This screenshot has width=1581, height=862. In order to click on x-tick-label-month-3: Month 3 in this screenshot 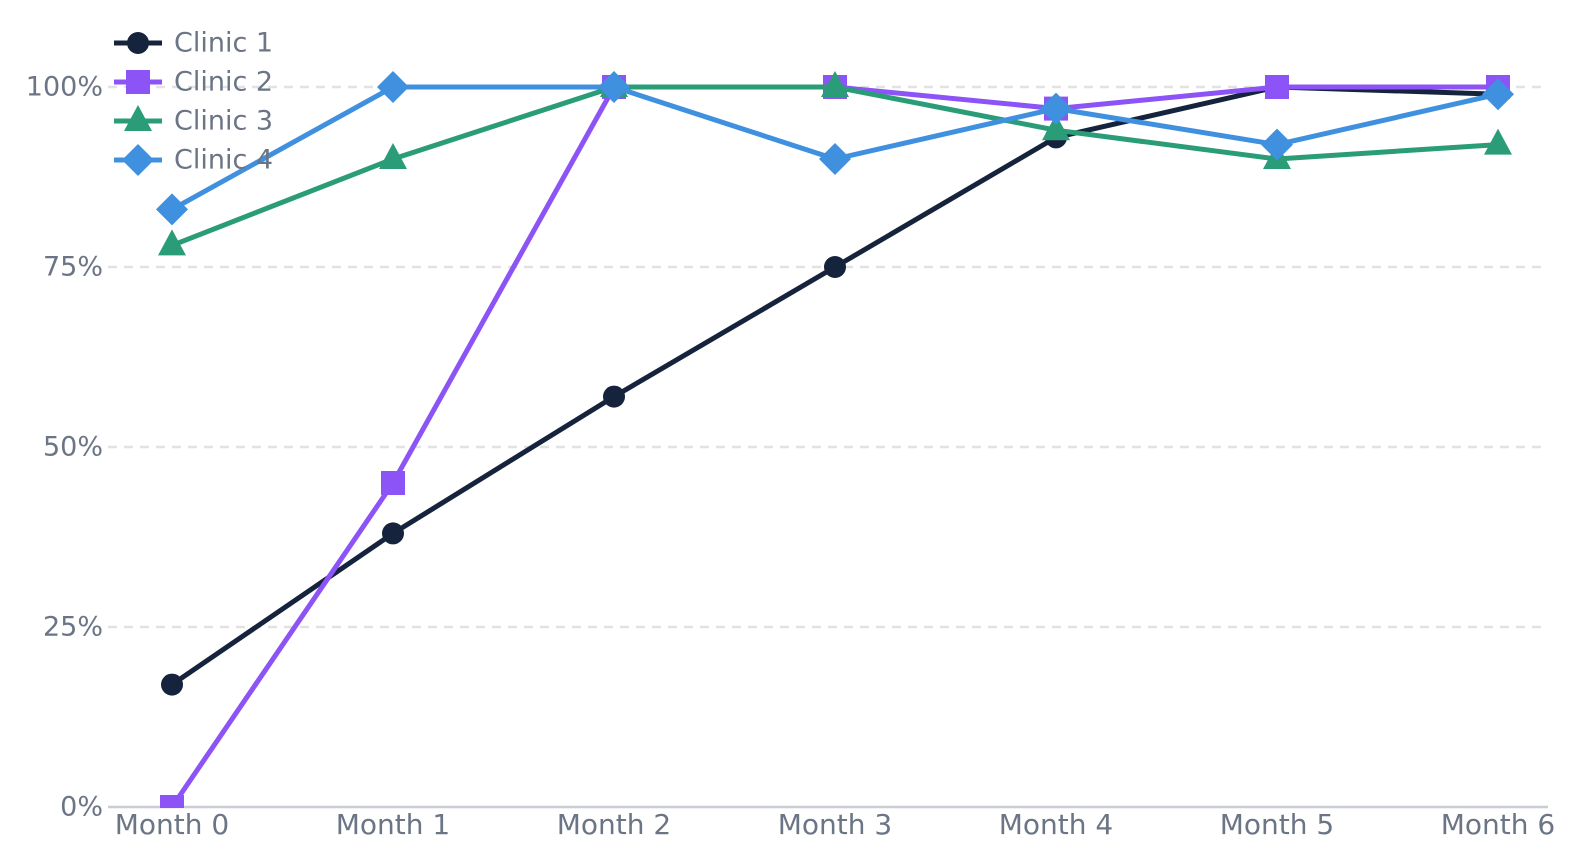, I will do `click(835, 824)`.